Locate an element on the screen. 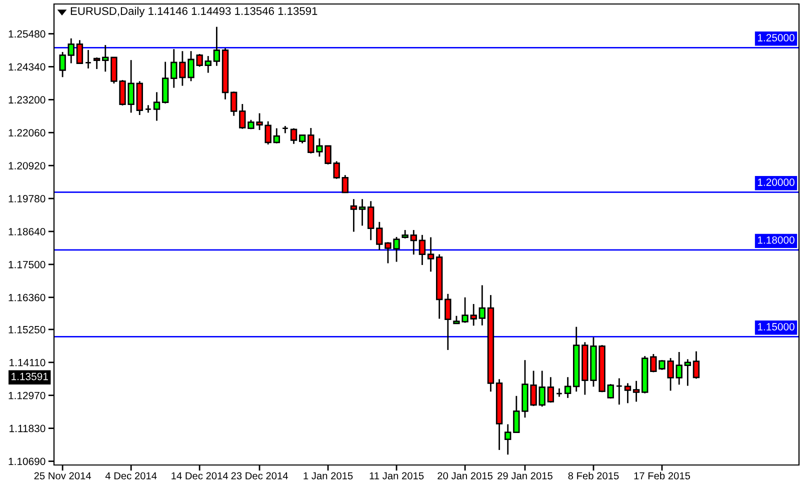 Image resolution: width=804 pixels, height=485 pixels. x-tick-label: 14 Dec 2014 is located at coordinates (200, 476).